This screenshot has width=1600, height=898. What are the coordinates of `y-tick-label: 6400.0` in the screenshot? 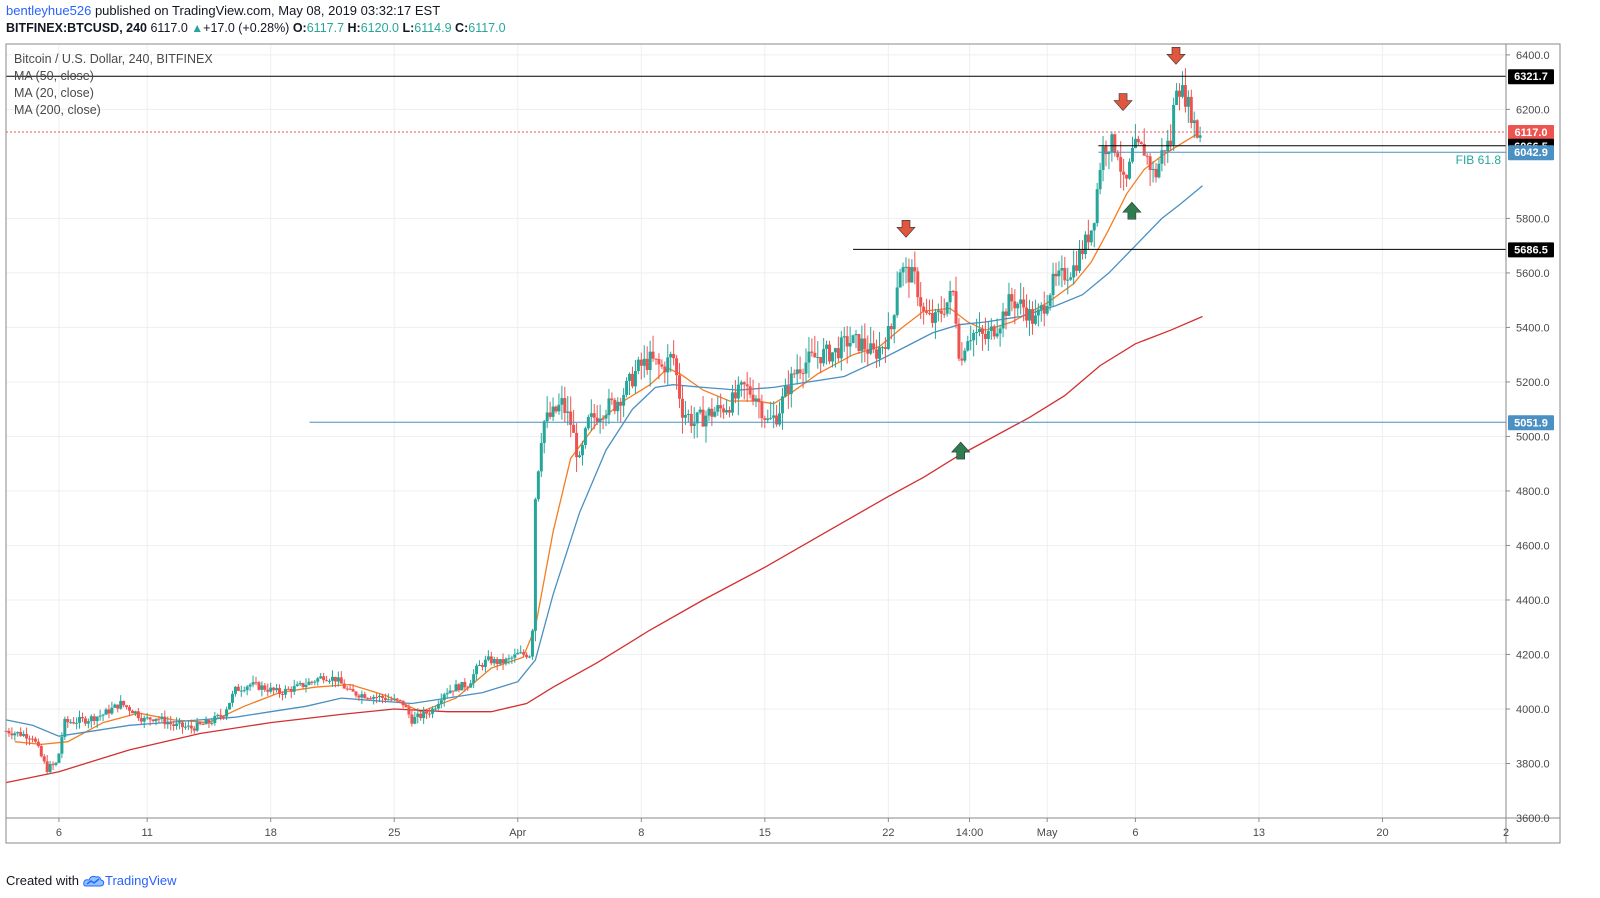 It's located at (1533, 56).